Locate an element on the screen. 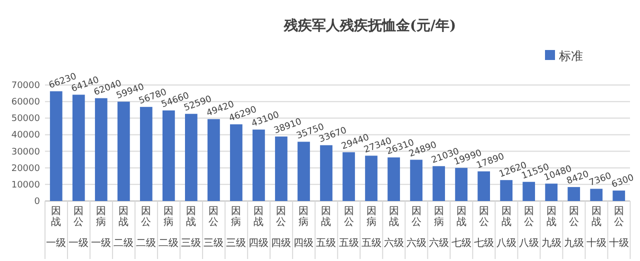 The image size is (640, 261). y-tick-label: 20000 is located at coordinates (25, 169).